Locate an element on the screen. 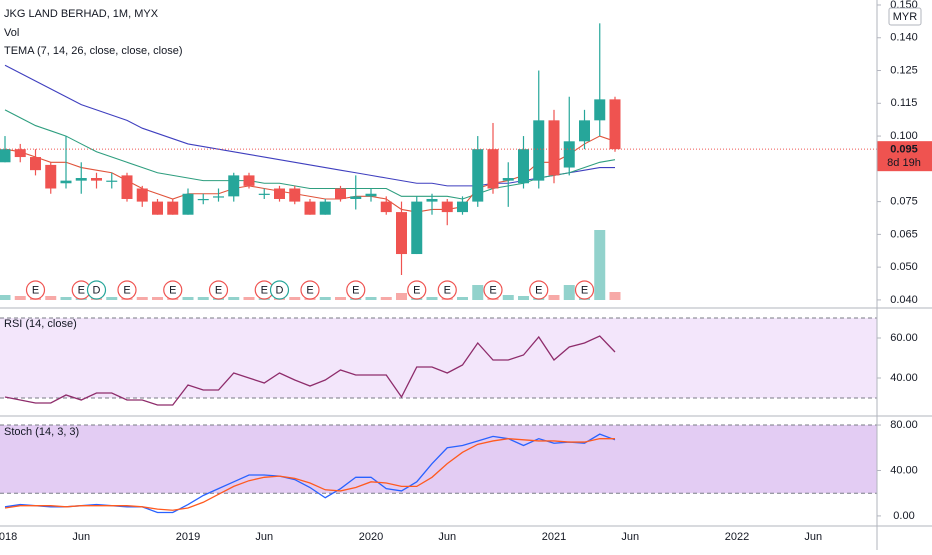 The image size is (932, 555). y-tick-label: 80.00 is located at coordinates (904, 425).